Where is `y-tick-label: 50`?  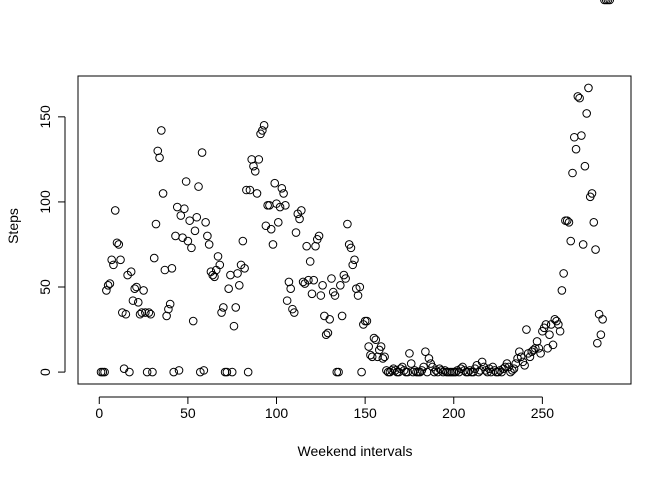 y-tick-label: 50 is located at coordinates (45, 287).